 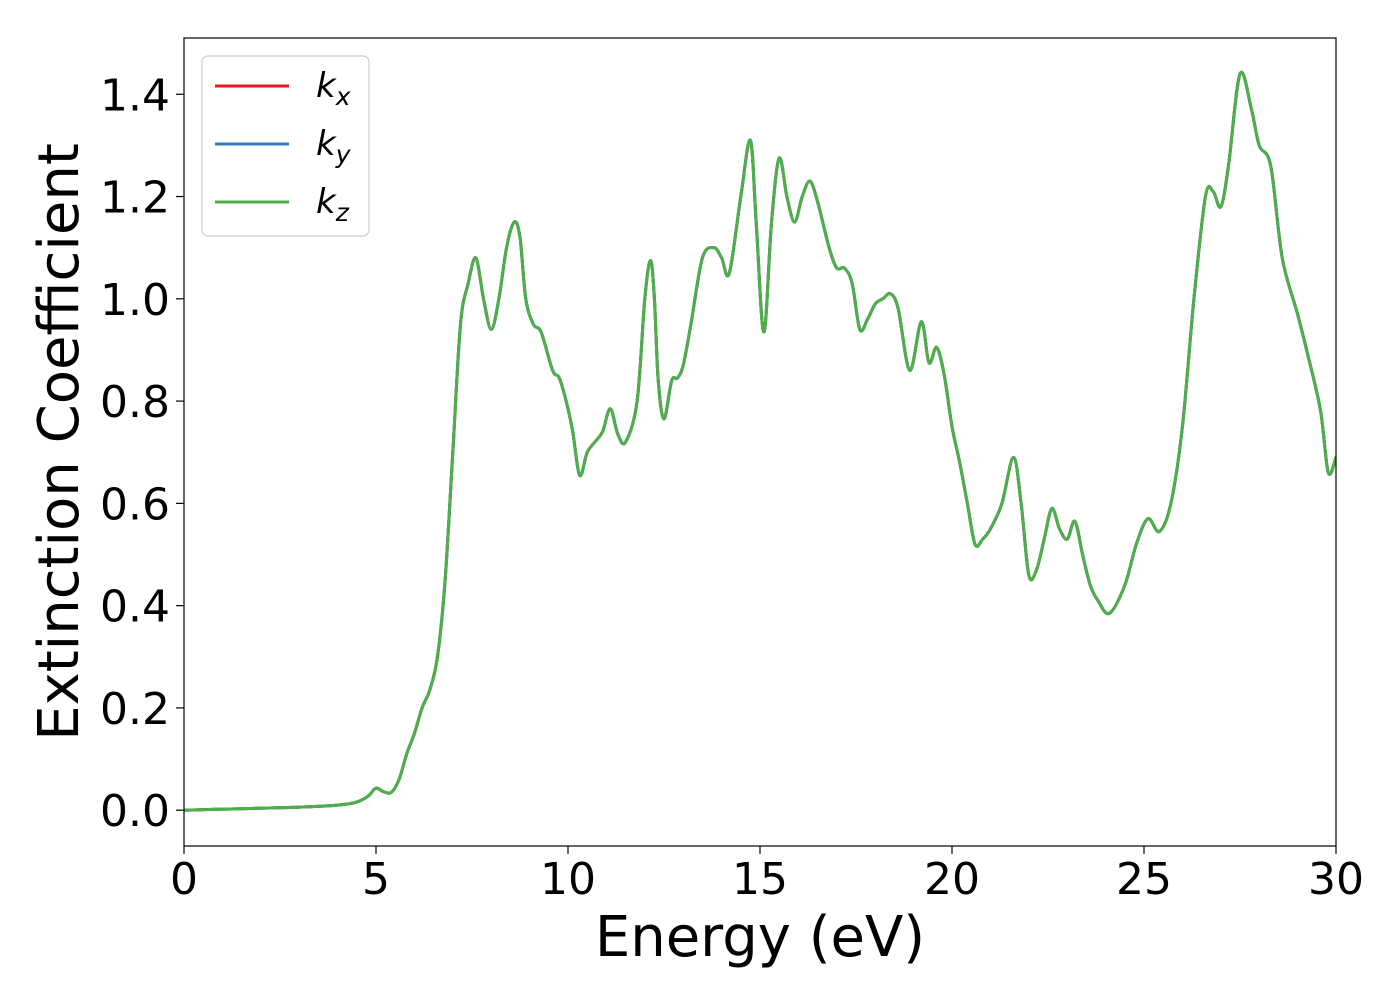 I want to click on legend-label-subscript: z, so click(x=342, y=212).